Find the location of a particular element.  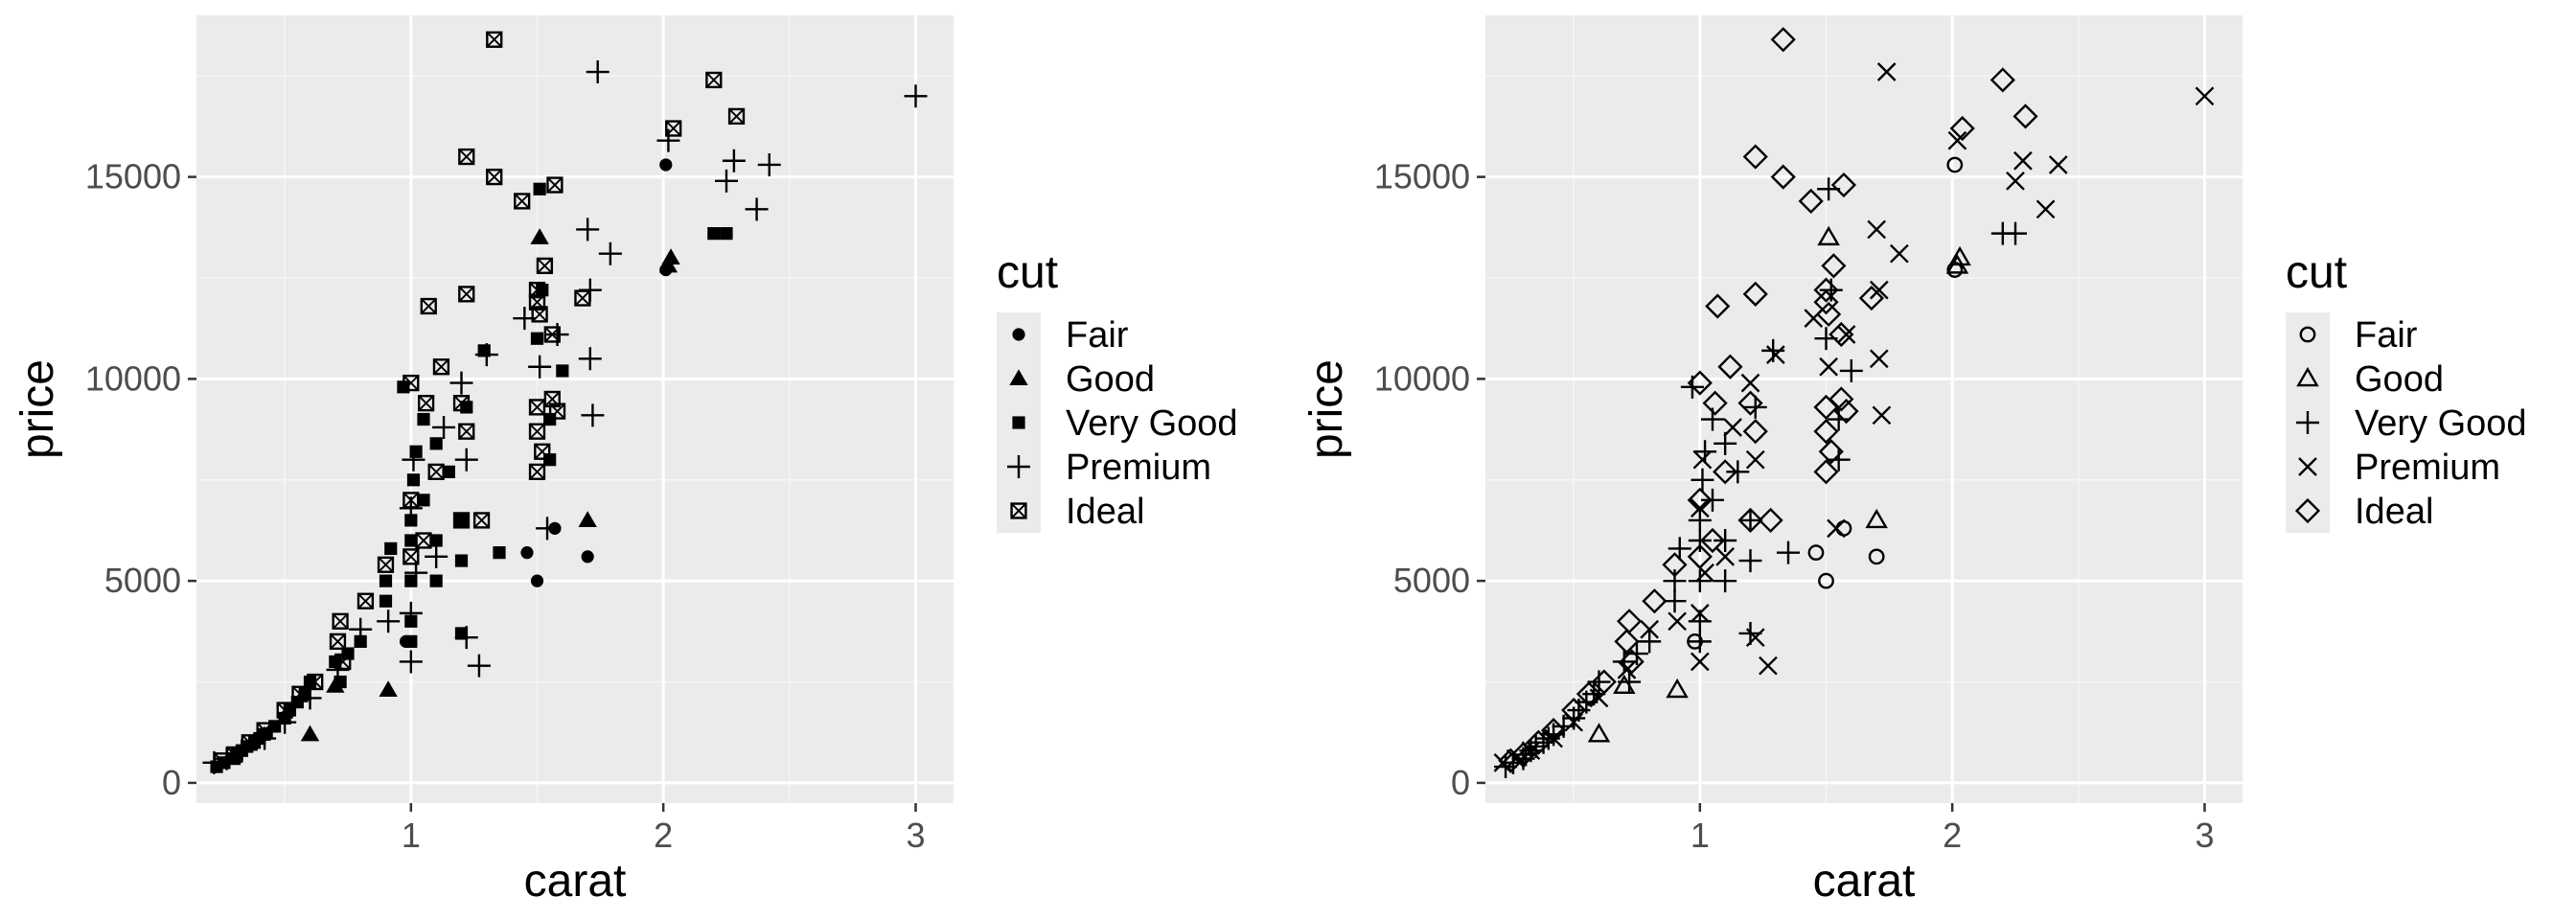

legend-title: cut is located at coordinates (1027, 272).